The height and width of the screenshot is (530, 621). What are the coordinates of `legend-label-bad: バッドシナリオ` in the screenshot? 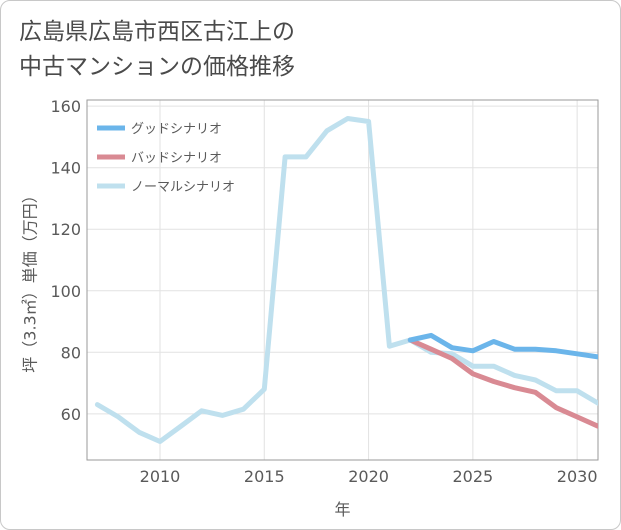 It's located at (176, 158).